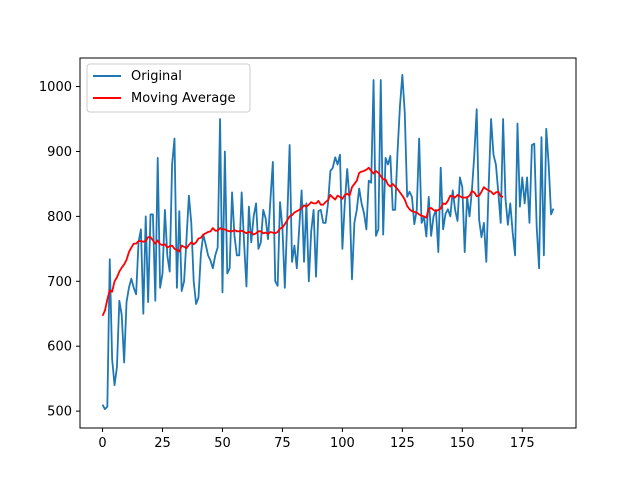  What do you see at coordinates (183, 98) in the screenshot?
I see `legend-label-moving-average: Moving Average` at bounding box center [183, 98].